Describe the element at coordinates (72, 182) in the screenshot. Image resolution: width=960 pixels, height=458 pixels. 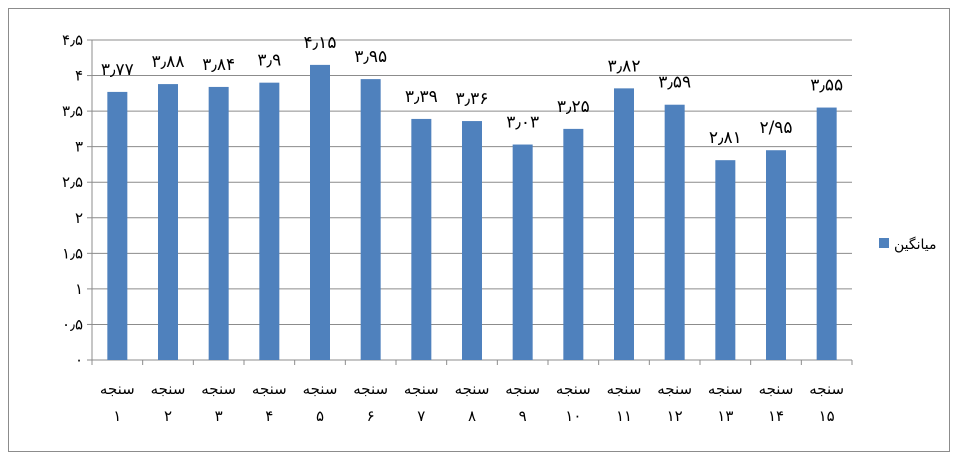
I see `y-tick-label: ۲٫۵` at that location.